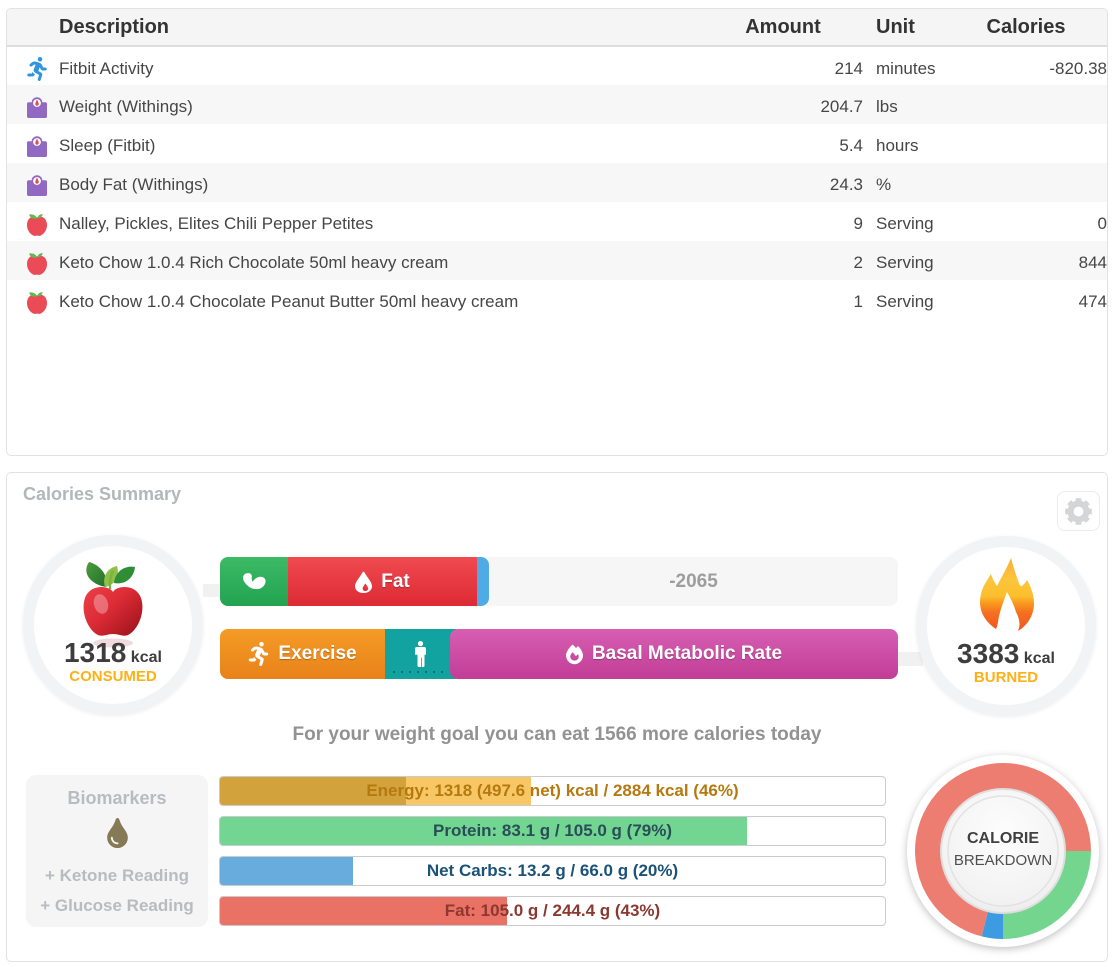 The height and width of the screenshot is (967, 1114). I want to click on svg-text: BREAKDOWN, so click(1003, 860).